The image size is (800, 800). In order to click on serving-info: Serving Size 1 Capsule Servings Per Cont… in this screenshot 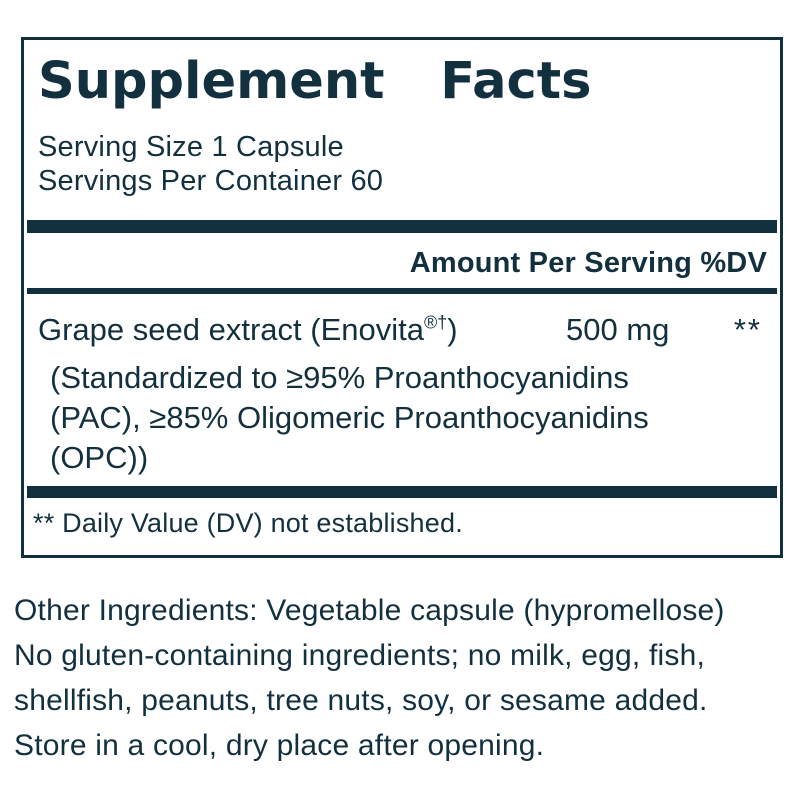, I will do `click(402, 164)`.